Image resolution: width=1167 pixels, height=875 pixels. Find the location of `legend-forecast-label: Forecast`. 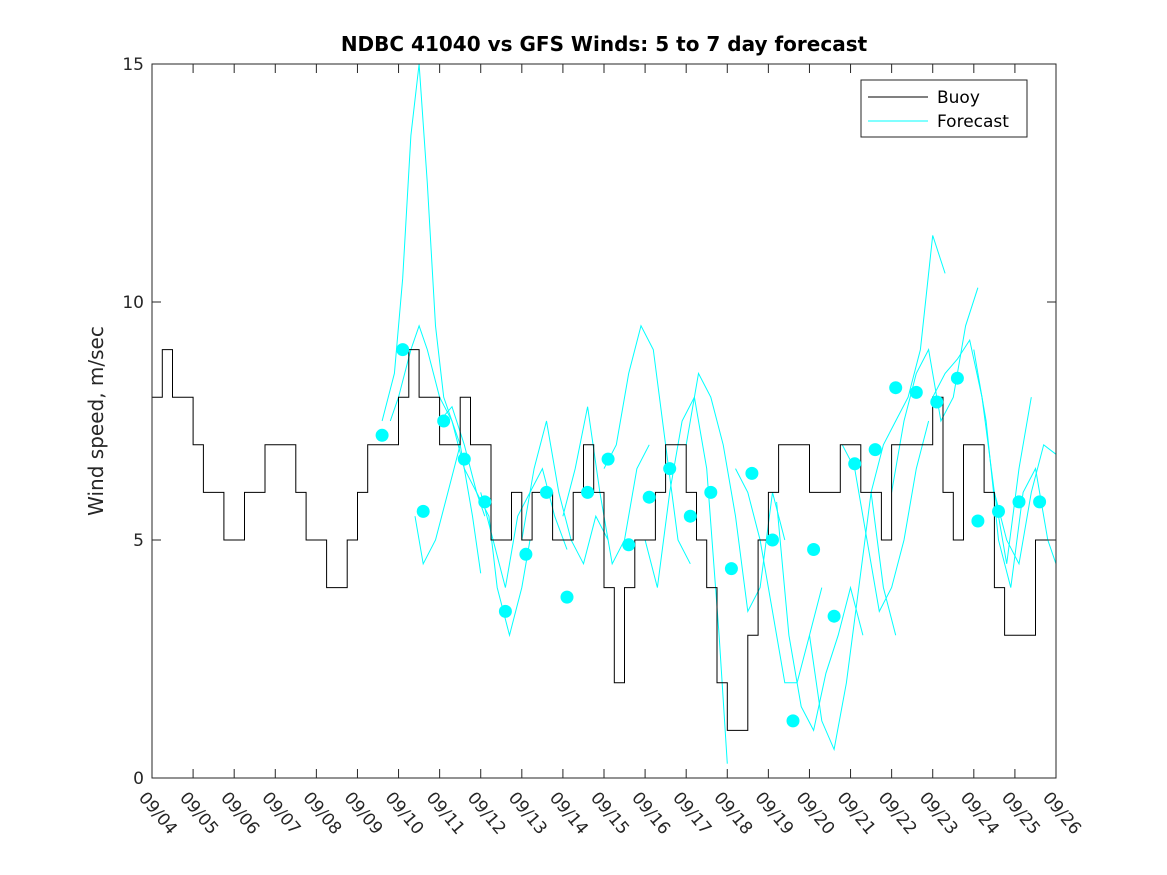

legend-forecast-label: Forecast is located at coordinates (973, 122).